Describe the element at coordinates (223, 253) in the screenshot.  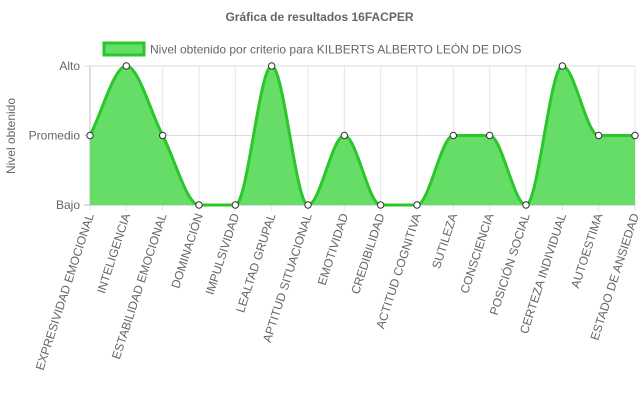
I see `x-tick-label: IMPULSIVIDAD` at that location.